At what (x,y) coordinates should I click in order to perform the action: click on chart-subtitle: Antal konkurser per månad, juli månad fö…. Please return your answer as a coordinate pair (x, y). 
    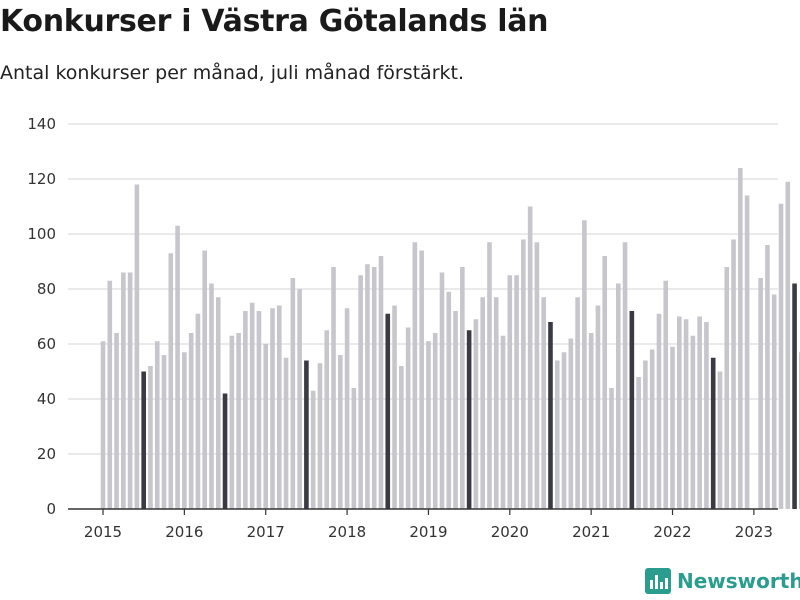
    Looking at the image, I should click on (232, 73).